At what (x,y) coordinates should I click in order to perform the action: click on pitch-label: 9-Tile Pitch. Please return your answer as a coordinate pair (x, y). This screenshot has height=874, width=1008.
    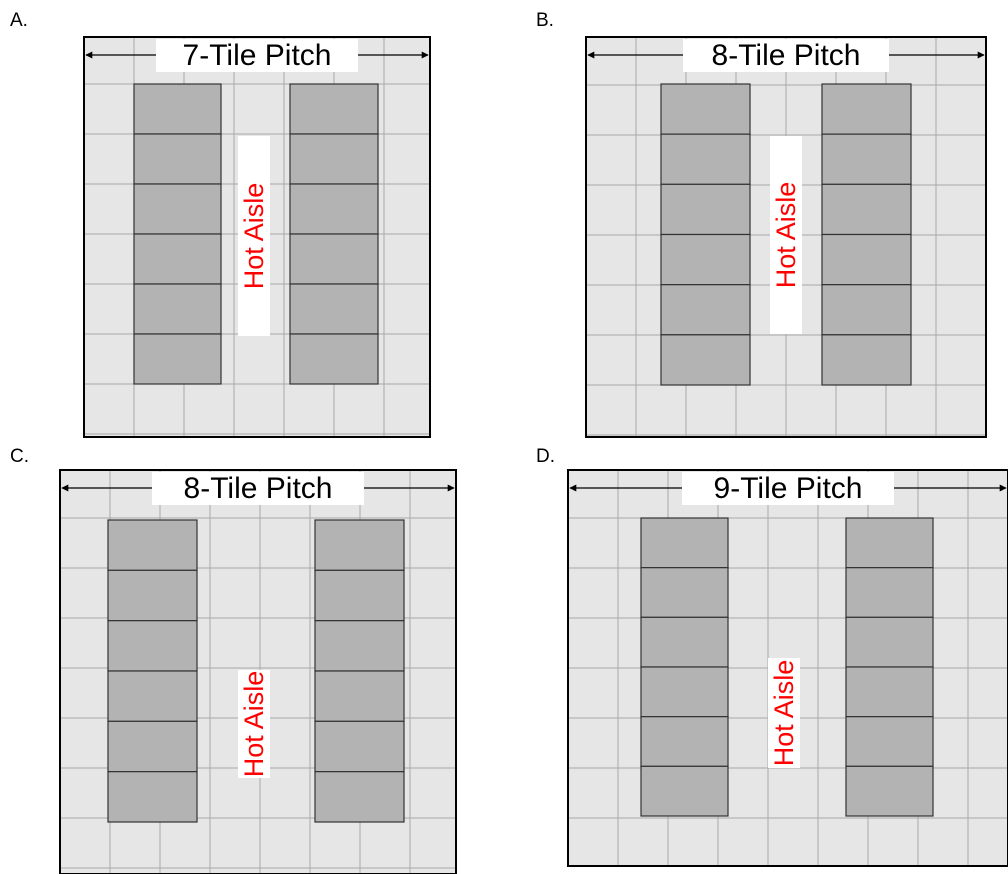
    Looking at the image, I should click on (788, 488).